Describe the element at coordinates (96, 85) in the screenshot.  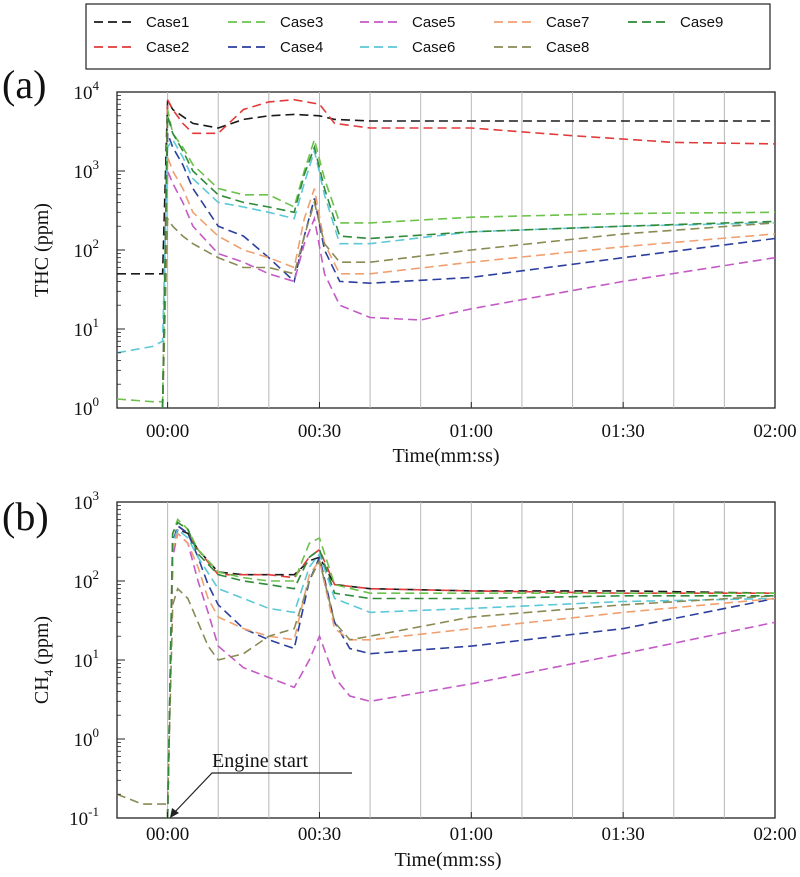
I see `y-tick-exponent: 4` at that location.